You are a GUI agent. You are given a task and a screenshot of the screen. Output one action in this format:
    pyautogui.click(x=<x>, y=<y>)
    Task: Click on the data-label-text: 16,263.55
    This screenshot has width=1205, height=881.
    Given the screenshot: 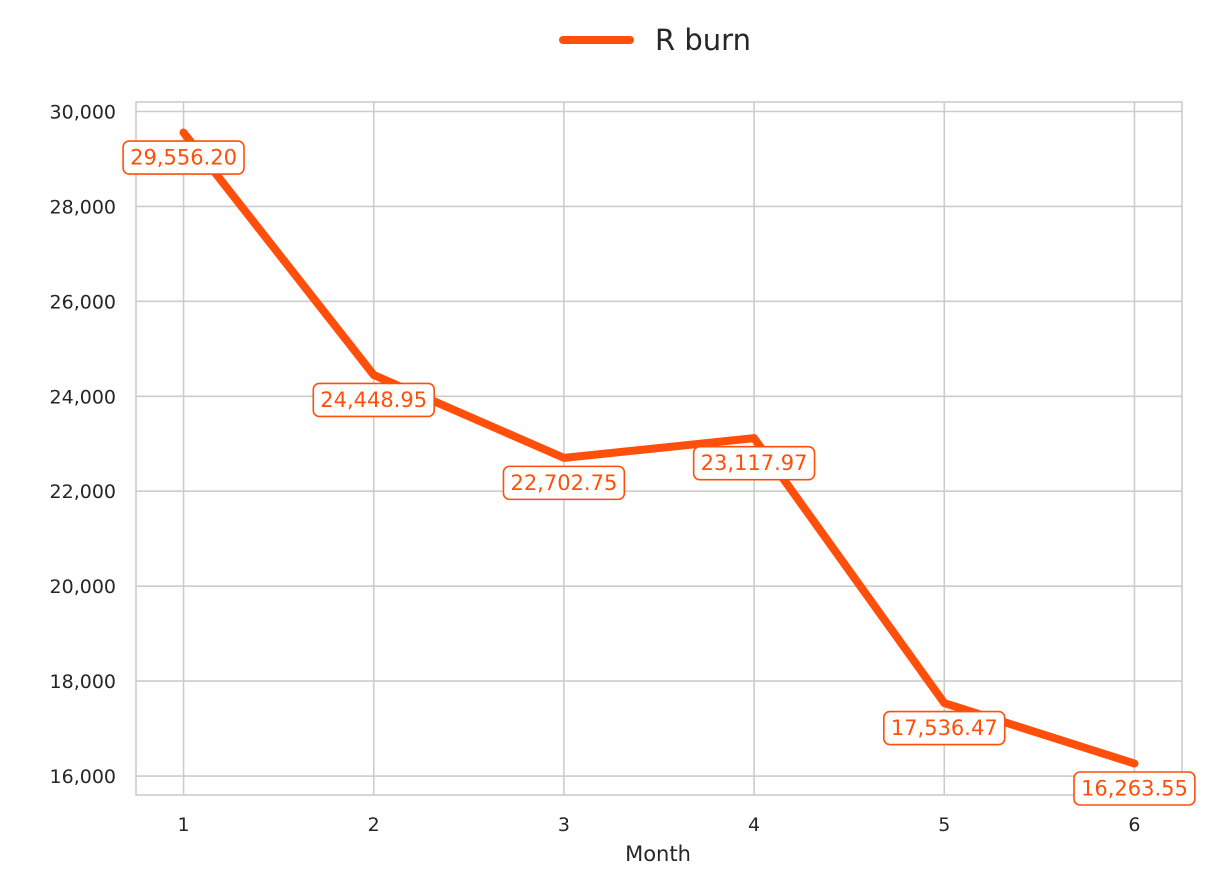 What is the action you would take?
    pyautogui.click(x=1134, y=789)
    